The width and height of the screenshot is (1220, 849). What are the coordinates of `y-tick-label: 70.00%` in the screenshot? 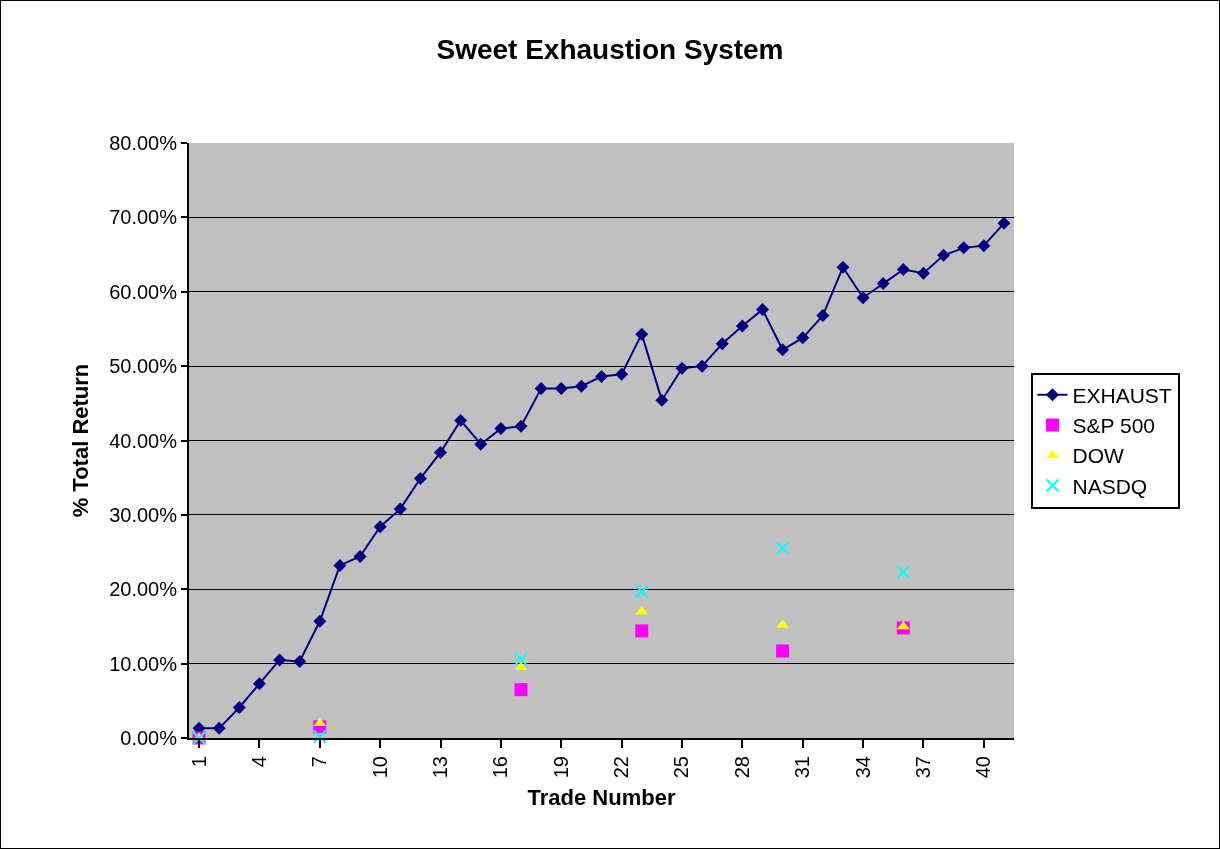 It's located at (143, 217).